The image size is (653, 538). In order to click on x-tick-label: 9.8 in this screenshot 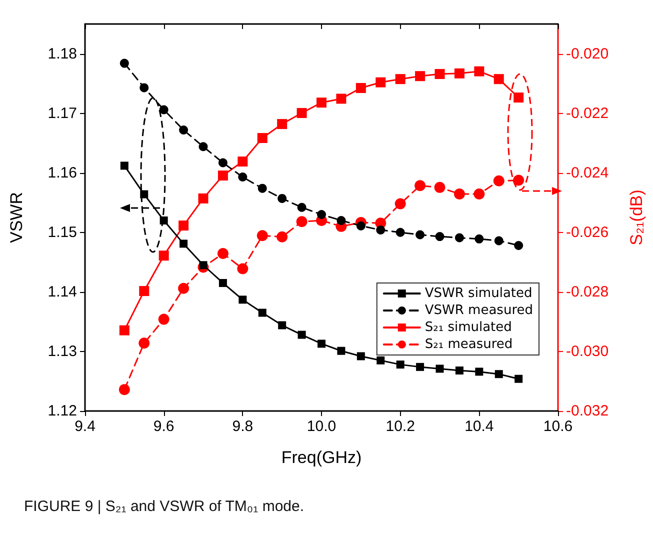, I will do `click(243, 426)`.